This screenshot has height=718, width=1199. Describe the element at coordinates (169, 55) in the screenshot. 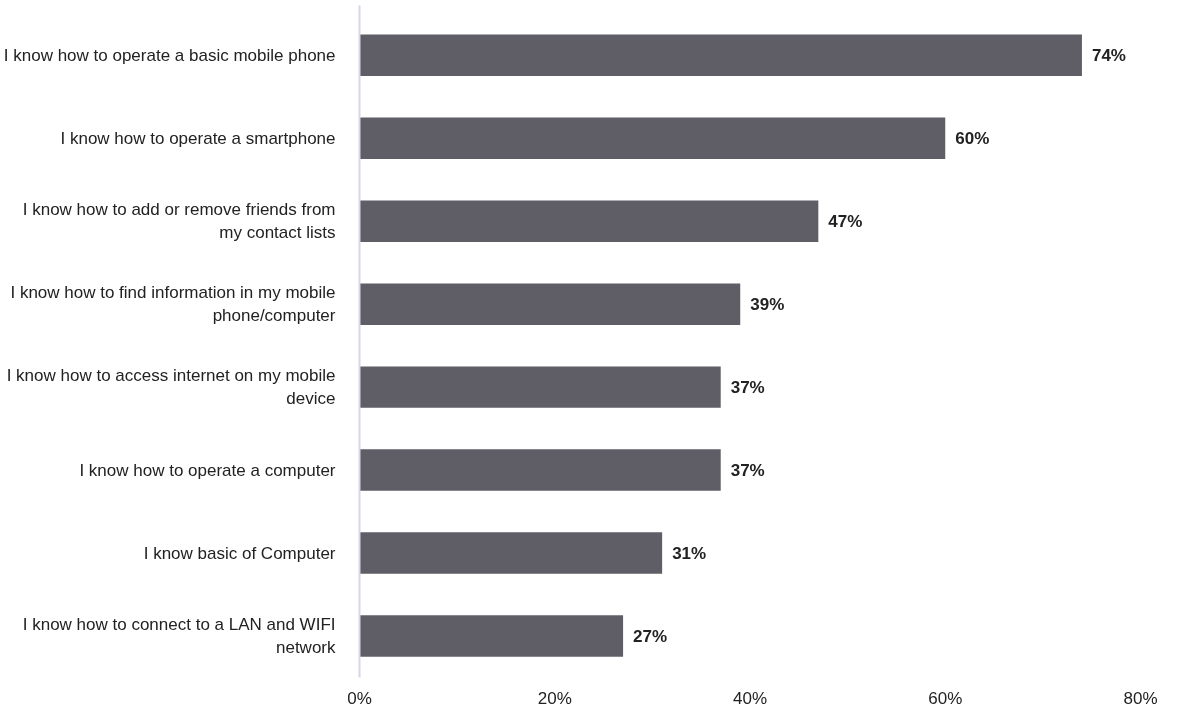

I see `y-tick-label: I know how to operate a basic mobile phone` at that location.